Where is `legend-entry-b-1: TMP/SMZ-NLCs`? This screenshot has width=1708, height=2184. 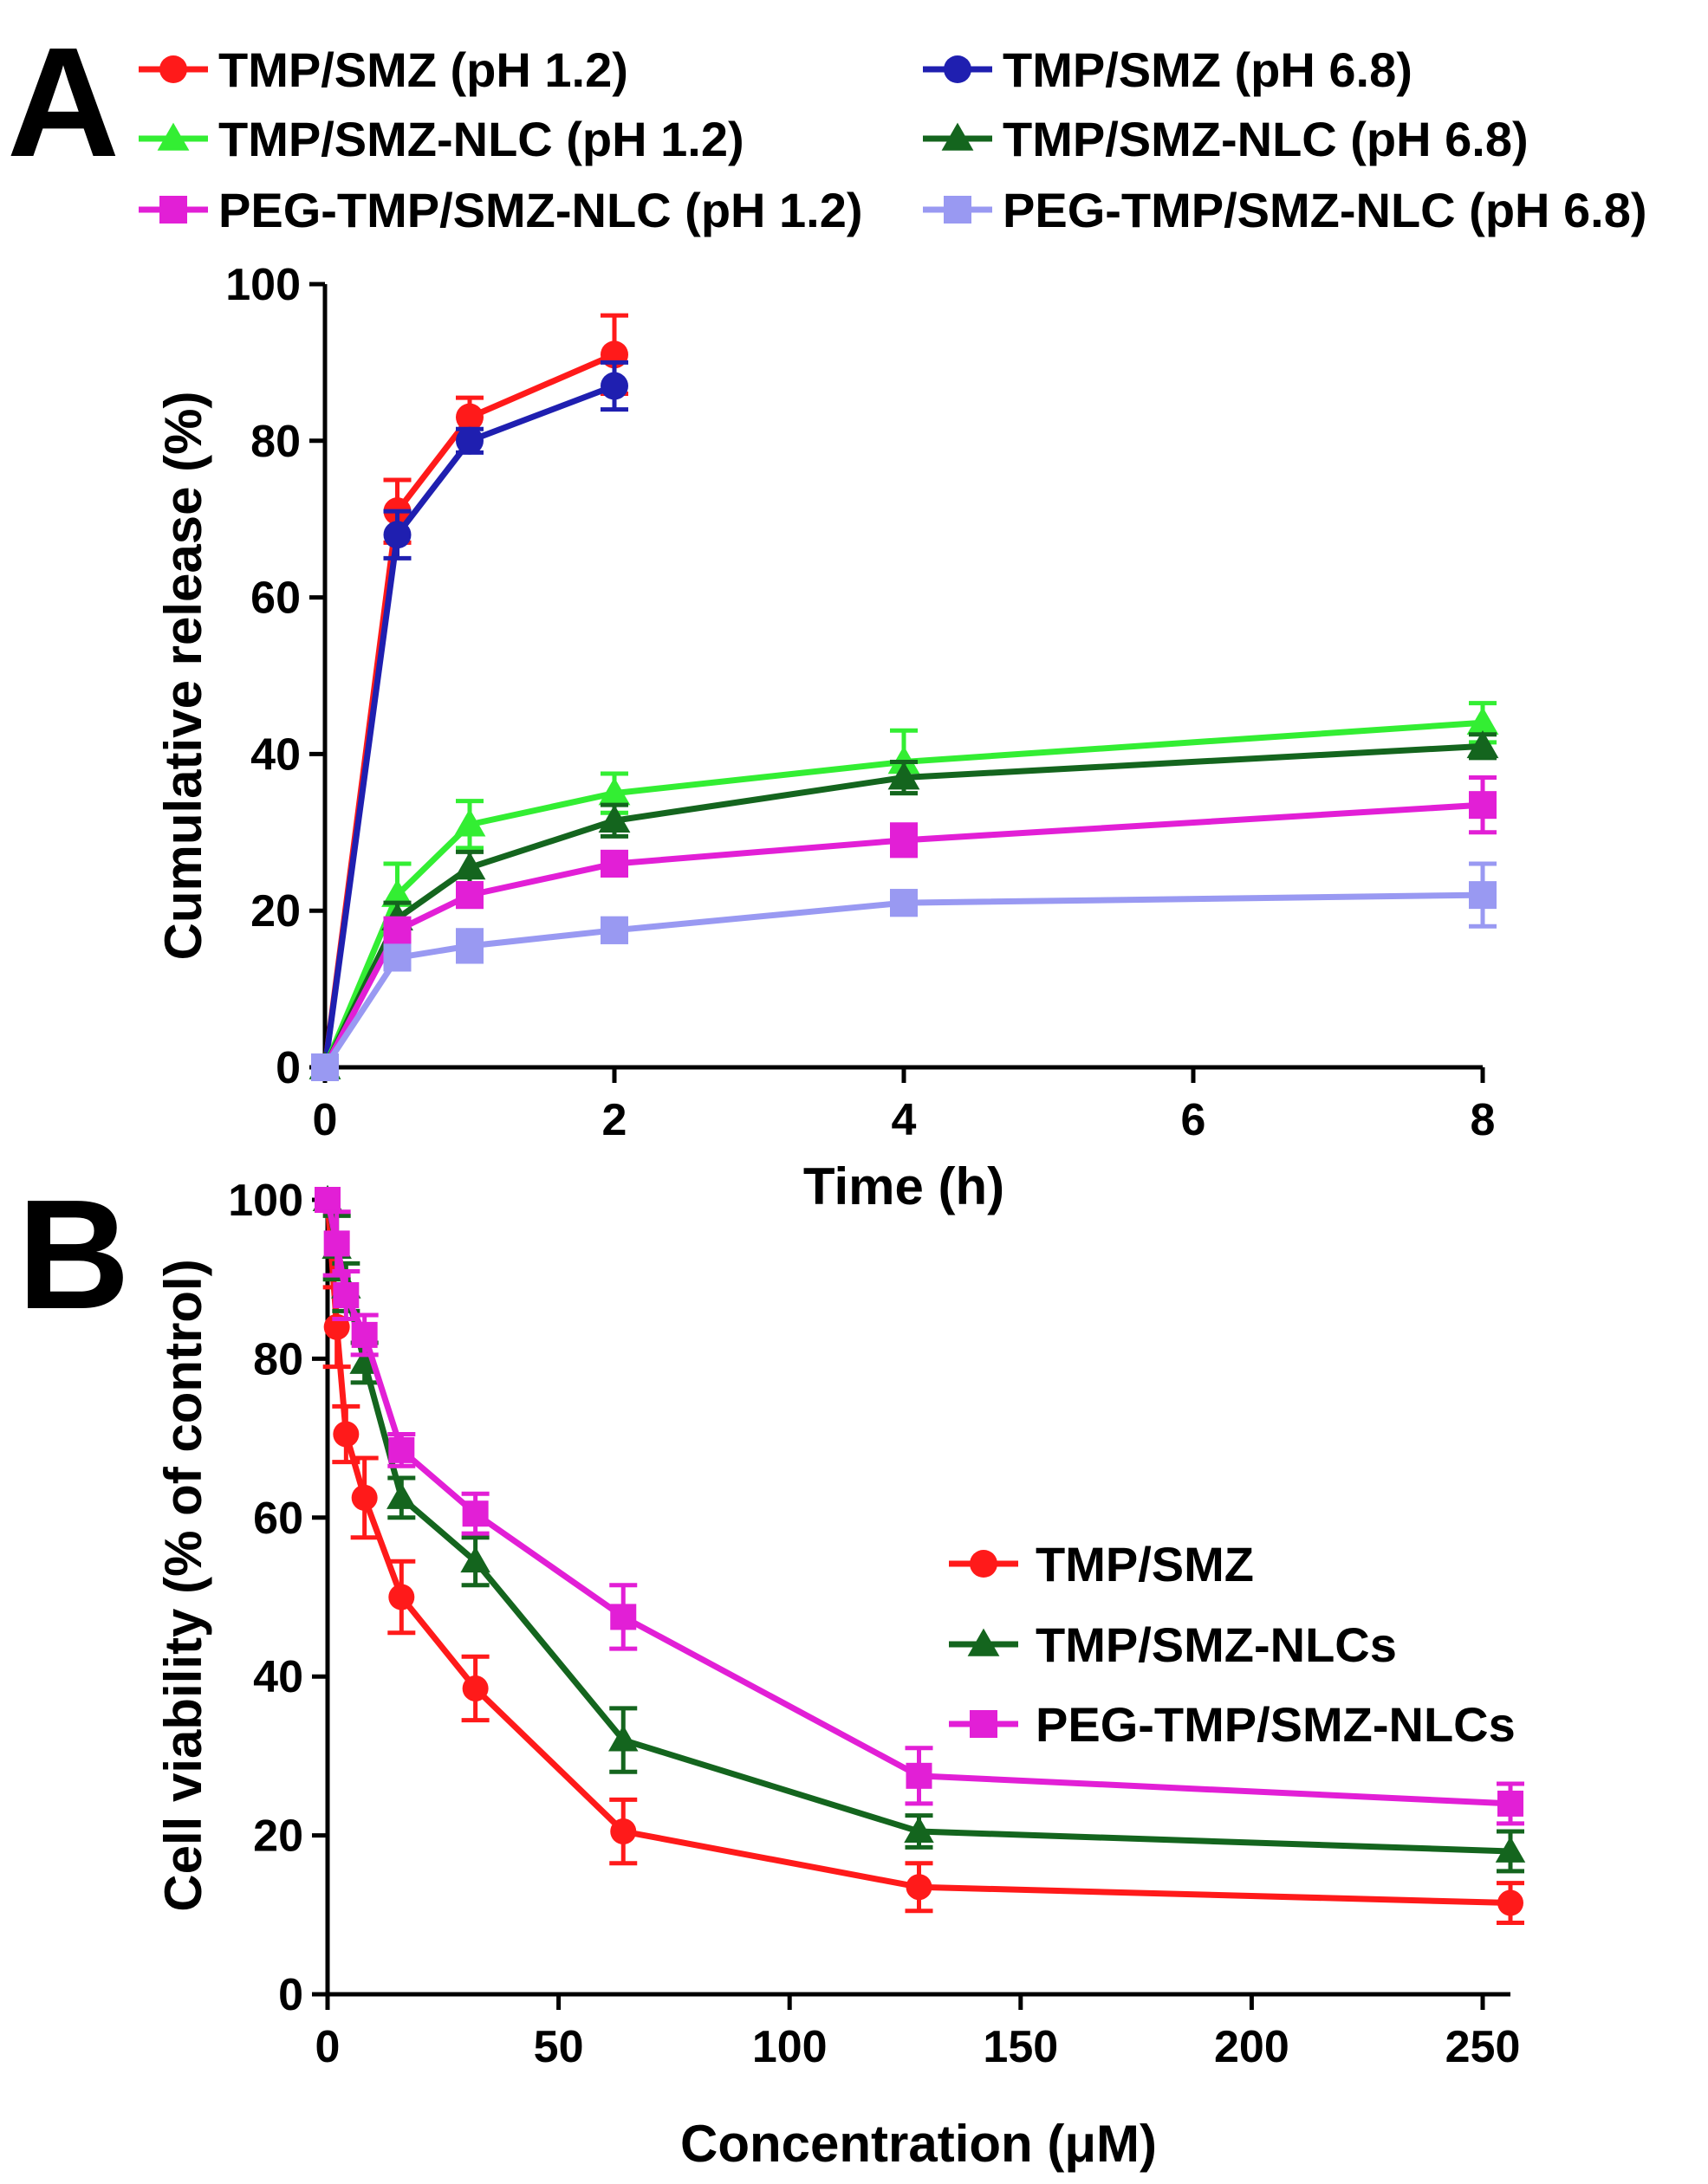
legend-entry-b-1: TMP/SMZ-NLCs is located at coordinates (1173, 1644).